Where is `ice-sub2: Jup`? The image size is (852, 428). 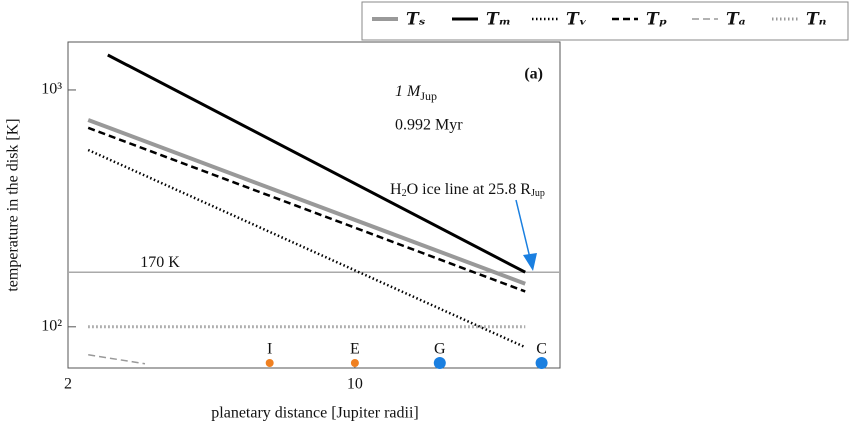
ice-sub2: Jup is located at coordinates (538, 193).